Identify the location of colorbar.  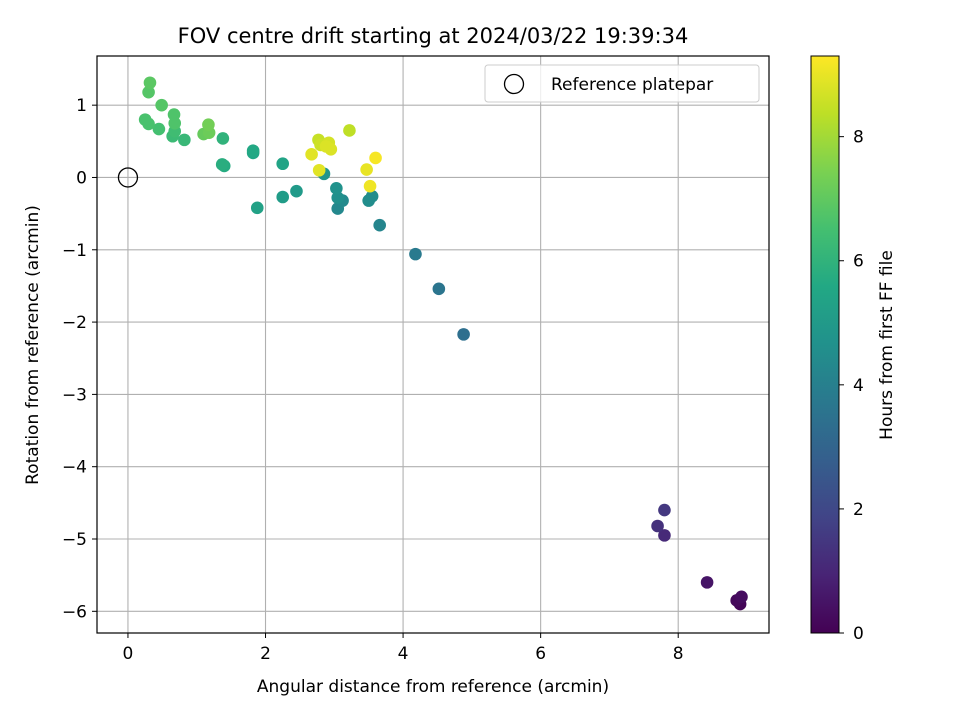
(825, 344).